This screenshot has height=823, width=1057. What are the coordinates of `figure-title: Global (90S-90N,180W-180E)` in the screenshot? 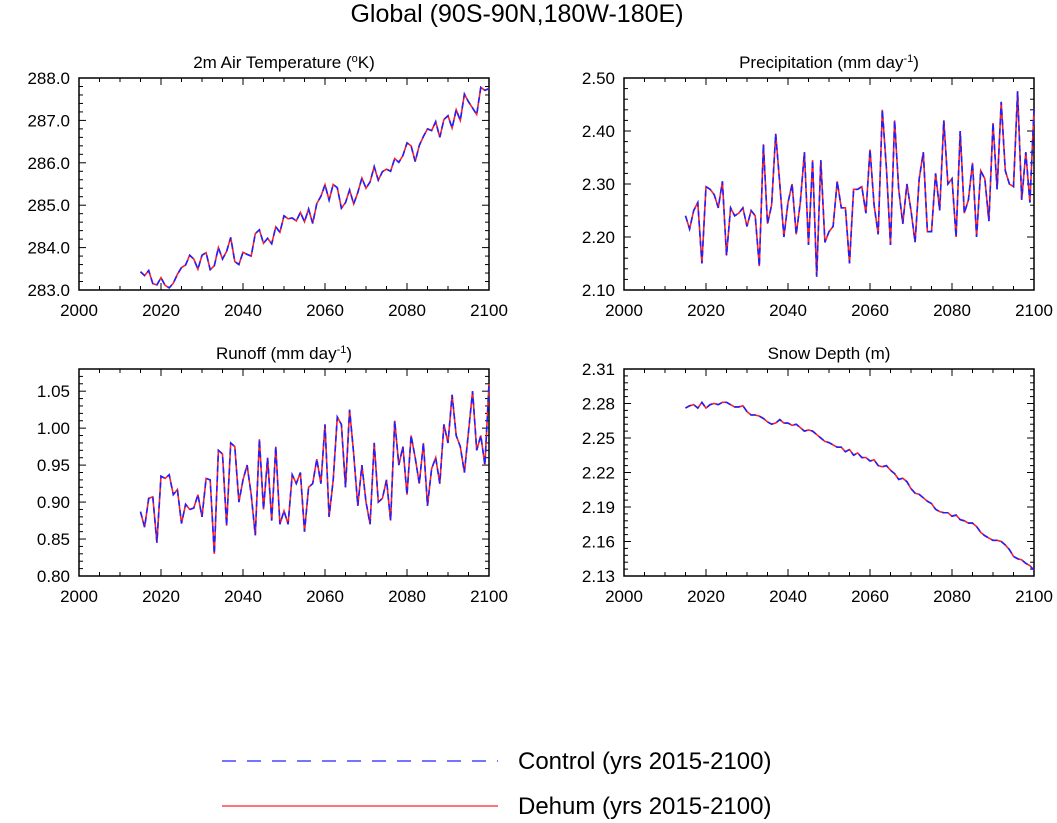 It's located at (516, 14).